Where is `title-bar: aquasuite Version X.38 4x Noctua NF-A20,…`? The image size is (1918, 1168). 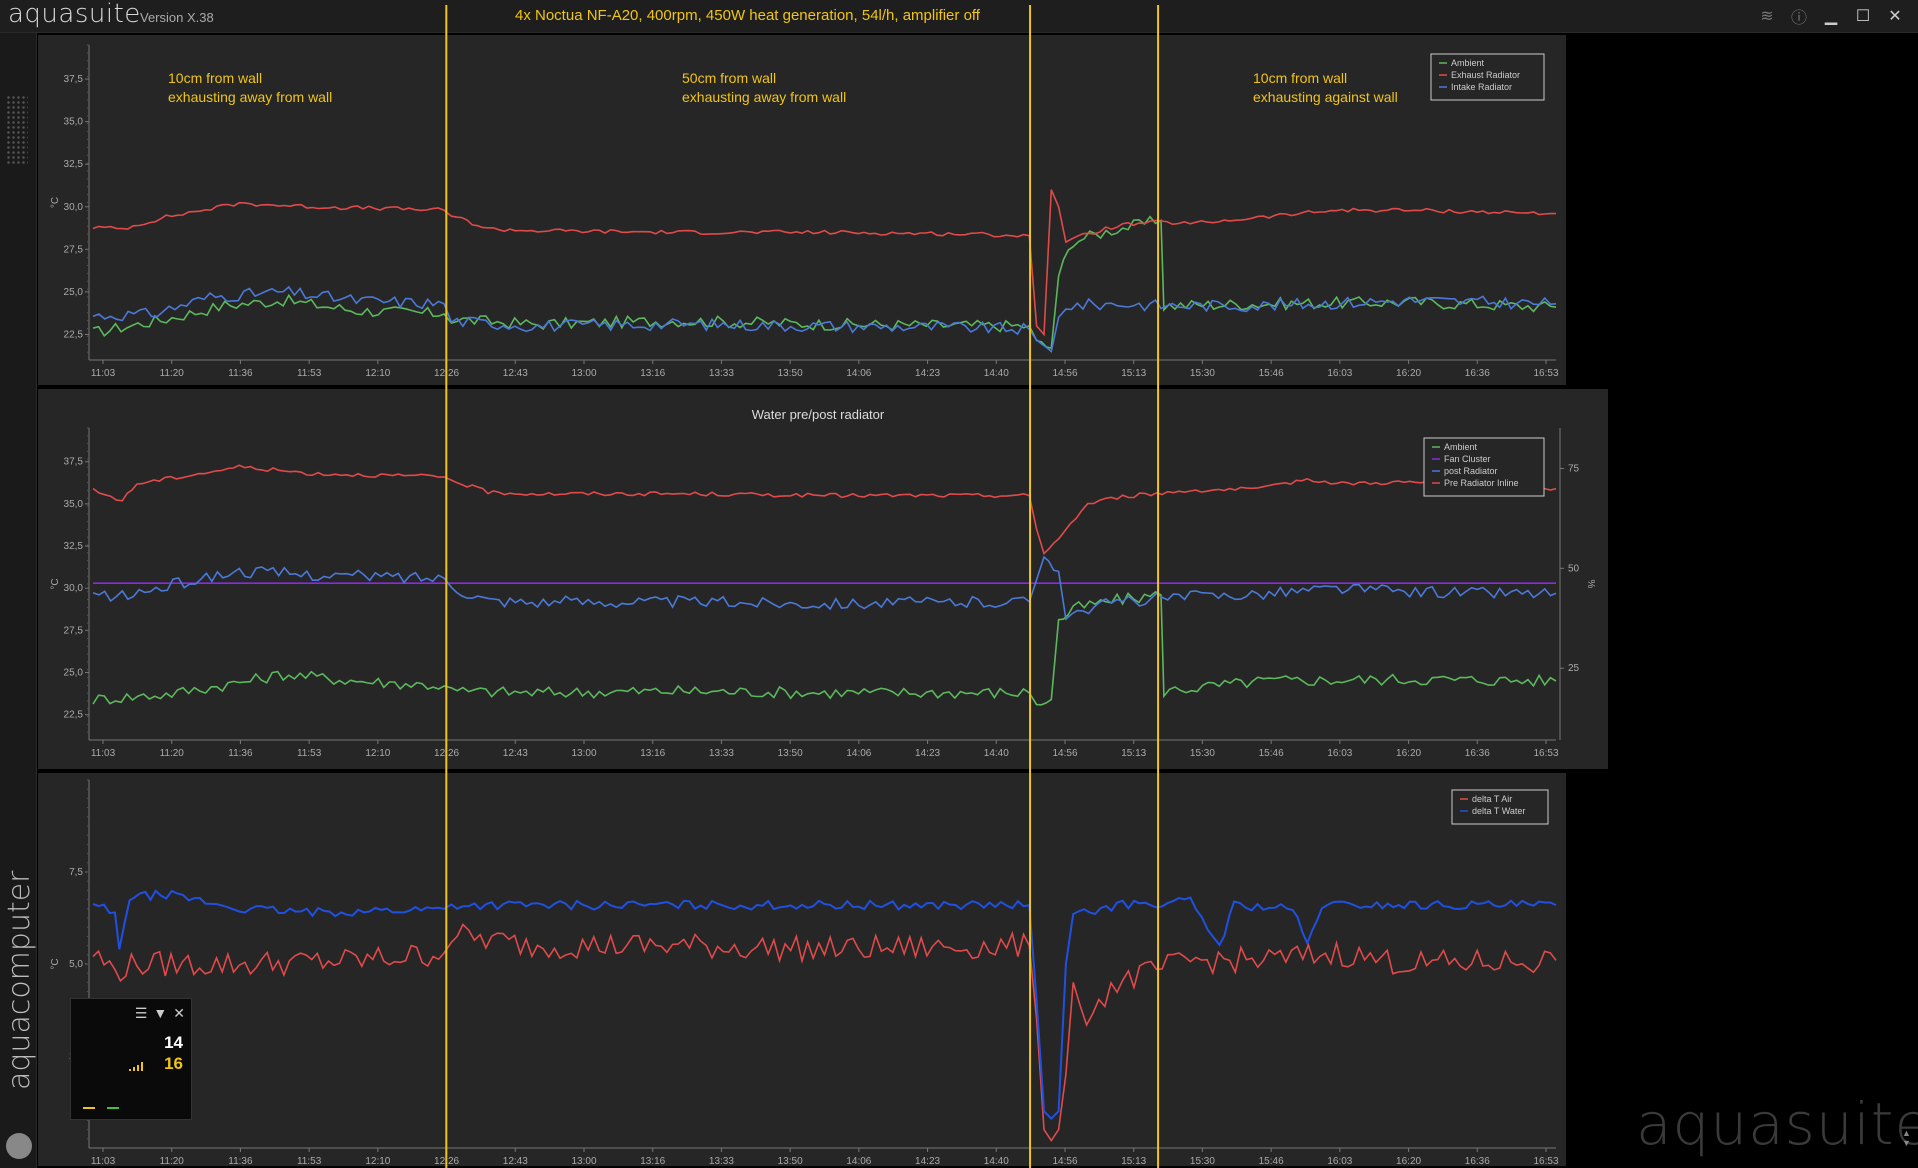
title-bar: aquasuite Version X.38 4x Noctua NF-A20,… is located at coordinates (959, 16).